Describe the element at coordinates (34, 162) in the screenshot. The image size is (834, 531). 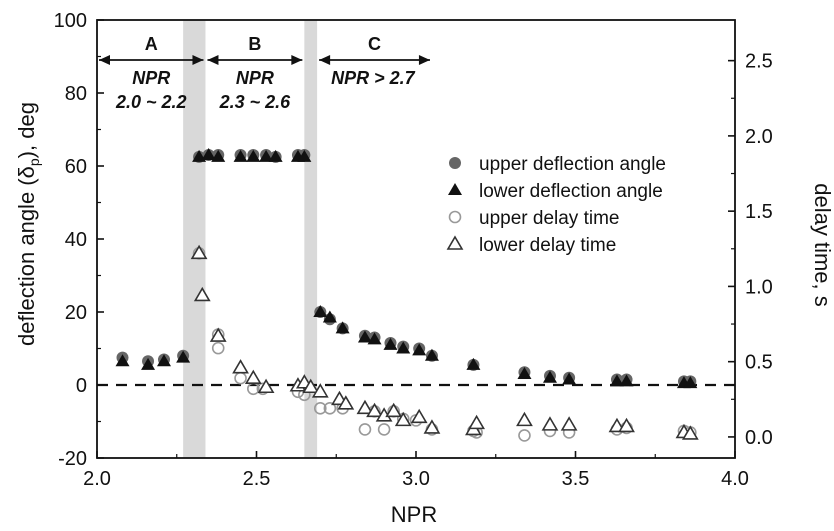
I see `y-axis-label-subscript: p` at that location.